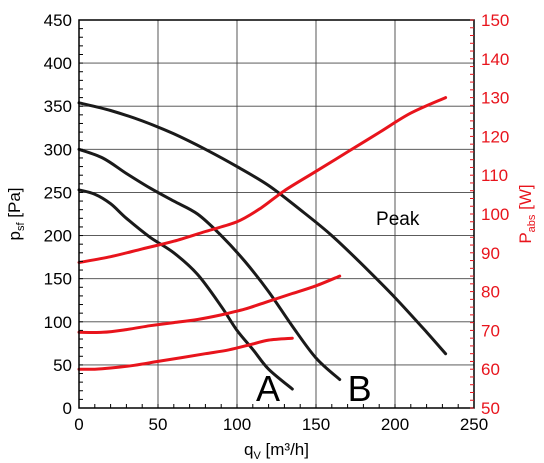 This screenshot has width=544, height=463. Describe the element at coordinates (237, 424) in the screenshot. I see `x-tick-label: 100` at that location.